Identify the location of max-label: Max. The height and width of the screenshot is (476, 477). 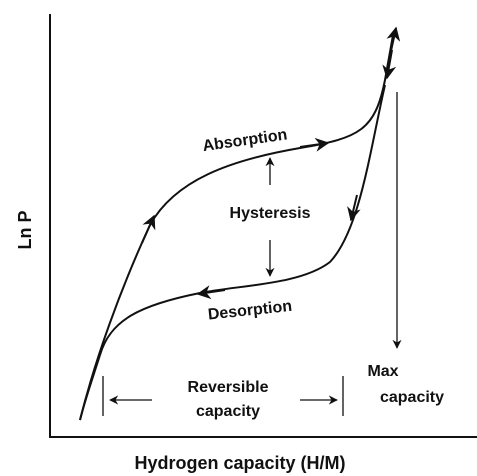
(382, 371).